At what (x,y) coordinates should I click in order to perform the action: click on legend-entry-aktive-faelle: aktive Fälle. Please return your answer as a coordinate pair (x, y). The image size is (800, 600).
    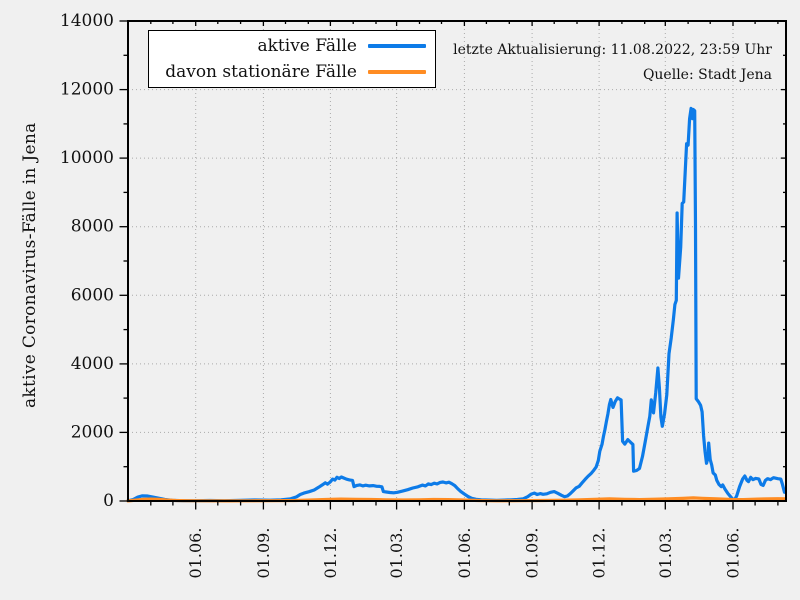
    Looking at the image, I should click on (290, 46).